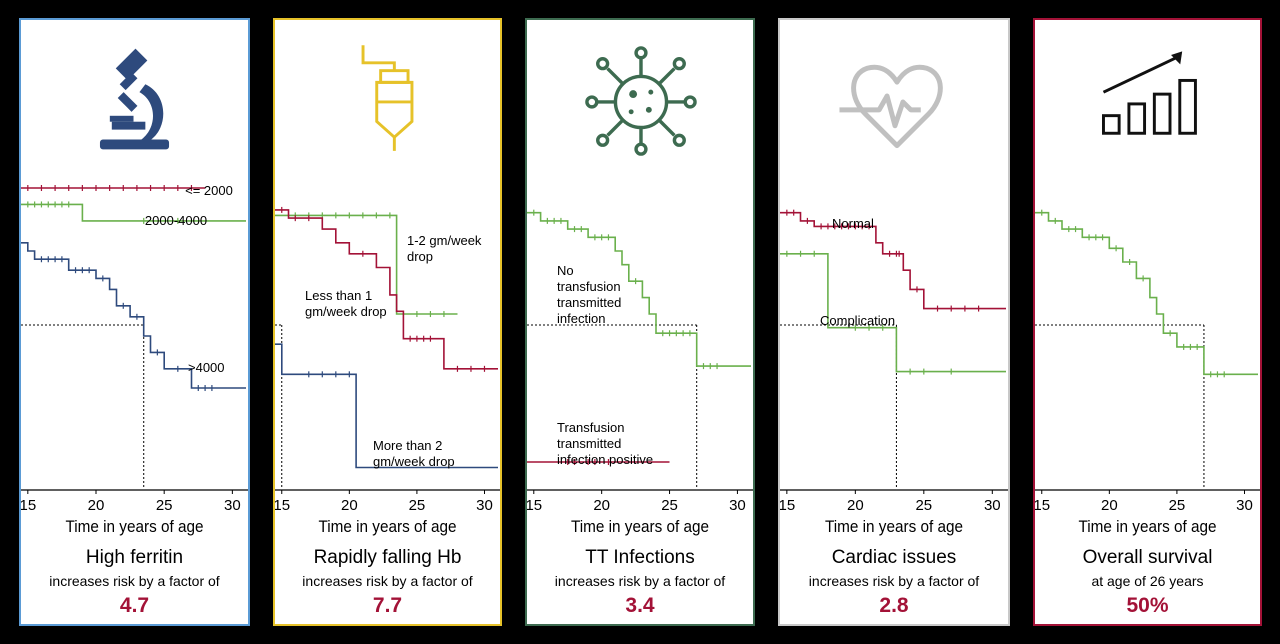  What do you see at coordinates (891, 106) in the screenshot?
I see `heart-pulse-icon` at bounding box center [891, 106].